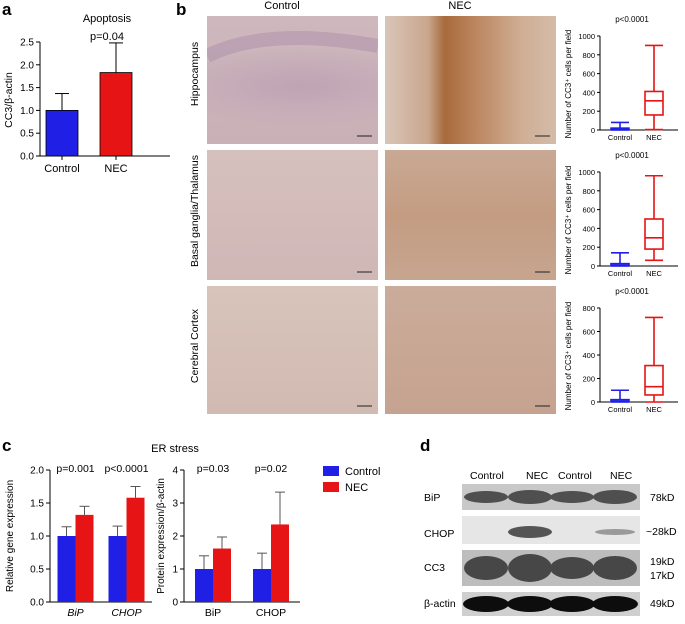 This screenshot has height=624, width=685. I want to click on chart-c-title: ER stress, so click(175, 449).